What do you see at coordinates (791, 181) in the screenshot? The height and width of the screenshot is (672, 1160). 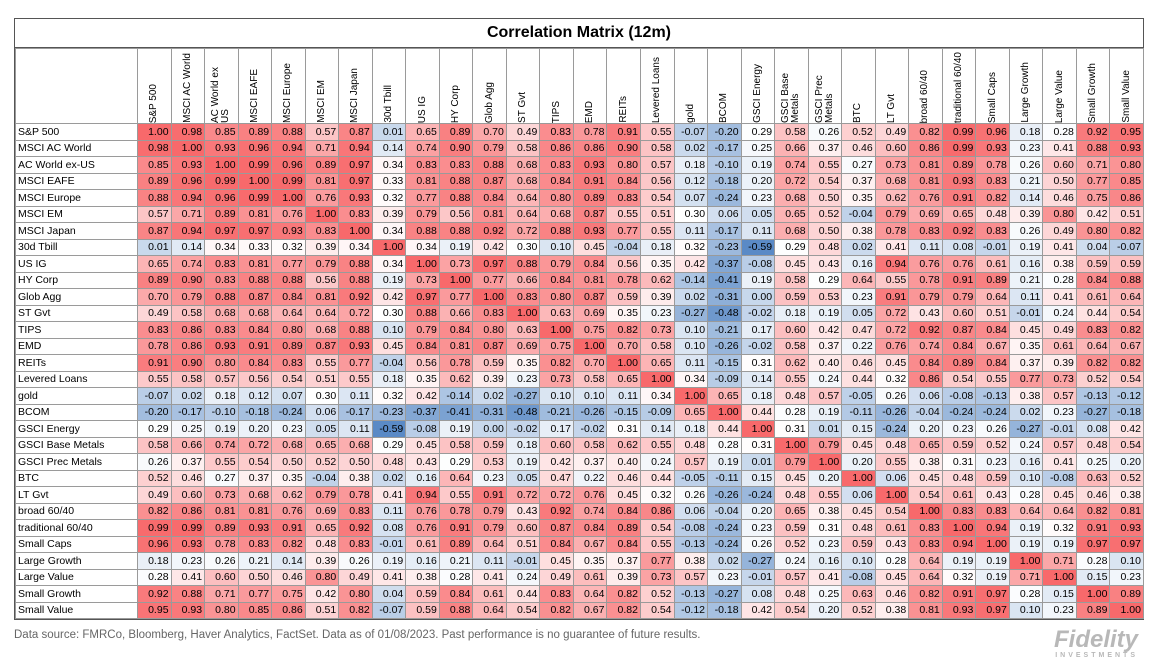 I see `correlation-cell: 0.72` at bounding box center [791, 181].